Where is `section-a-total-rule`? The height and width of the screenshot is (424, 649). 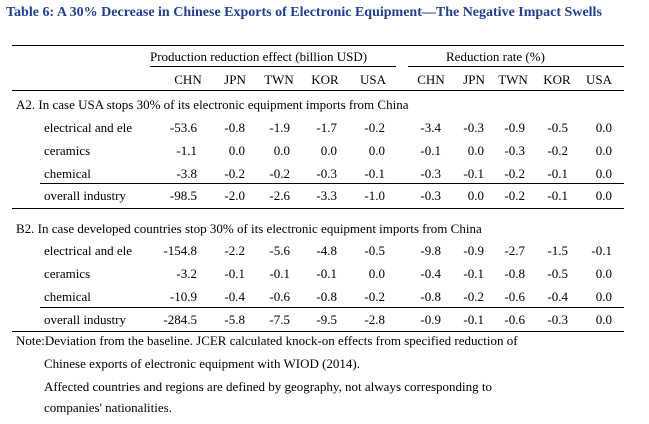 section-a-total-rule is located at coordinates (332, 183).